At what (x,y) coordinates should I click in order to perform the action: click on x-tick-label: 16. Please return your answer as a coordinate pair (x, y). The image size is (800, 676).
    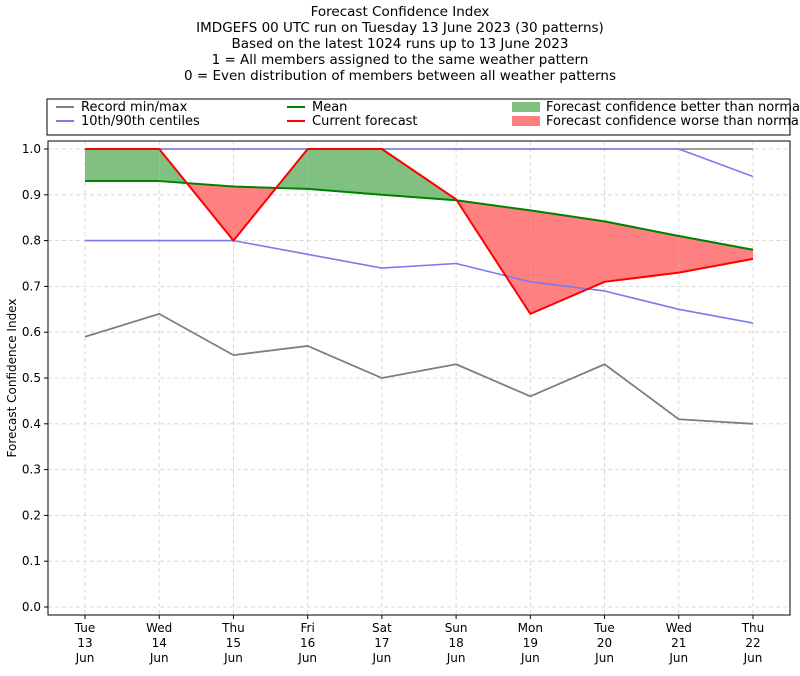
    Looking at the image, I should click on (307, 643).